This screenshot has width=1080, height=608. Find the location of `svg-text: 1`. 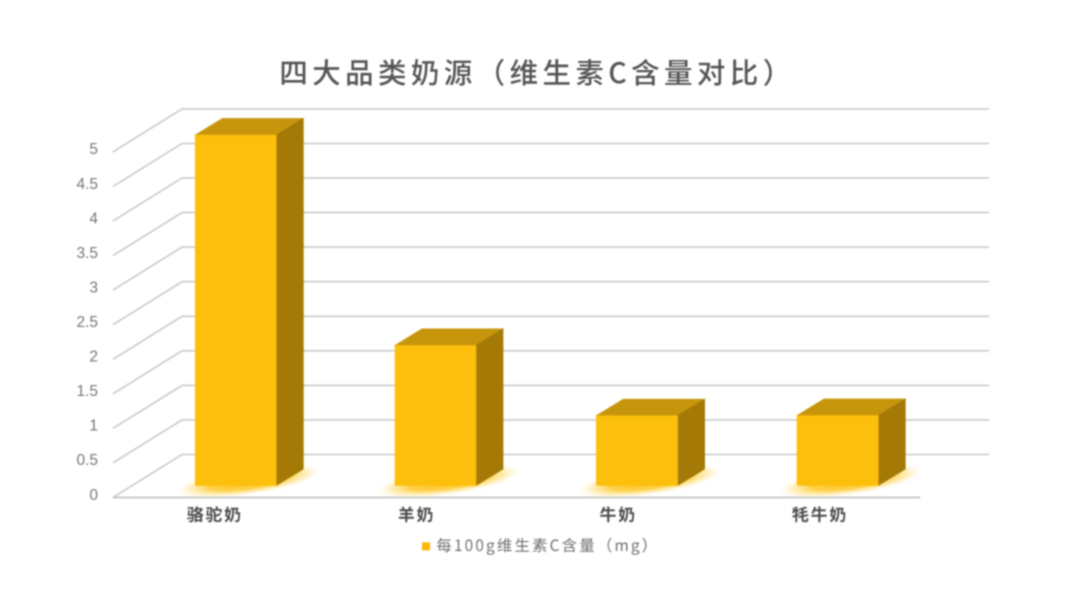

svg-text: 1 is located at coordinates (93, 426).